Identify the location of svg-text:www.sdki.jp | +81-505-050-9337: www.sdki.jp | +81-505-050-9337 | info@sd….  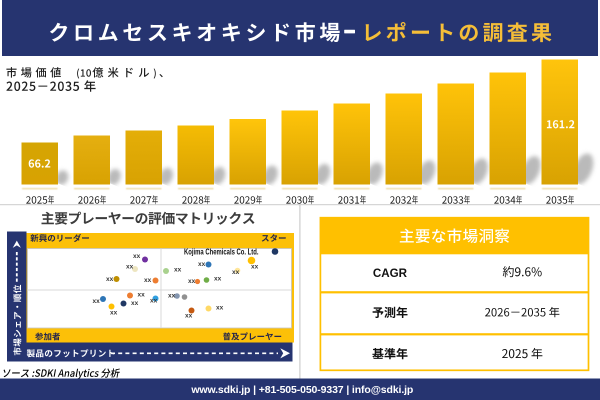
(301, 390).